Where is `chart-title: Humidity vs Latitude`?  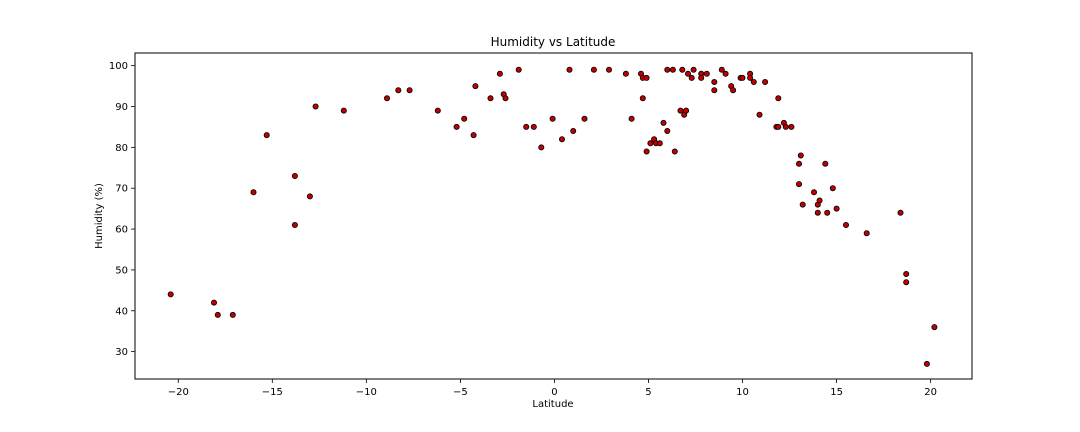 chart-title: Humidity vs Latitude is located at coordinates (553, 42).